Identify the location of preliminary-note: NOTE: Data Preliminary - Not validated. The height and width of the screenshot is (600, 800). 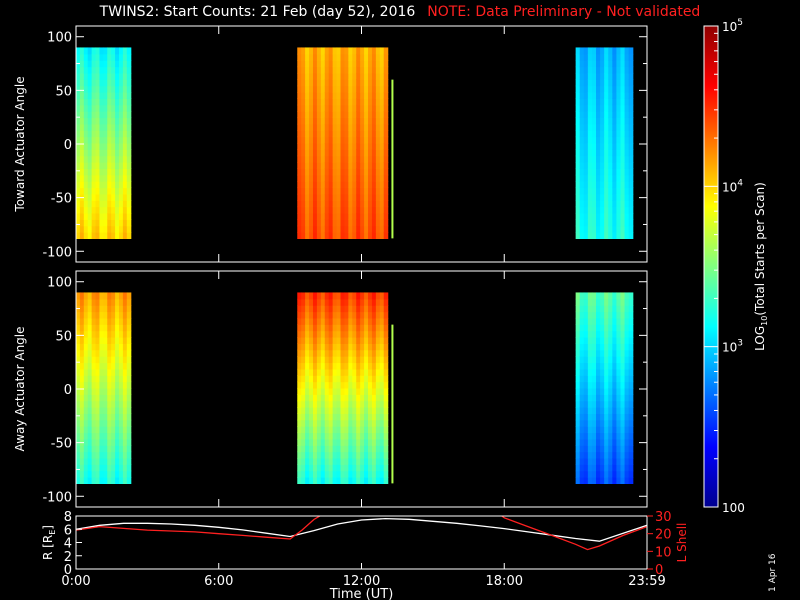
(564, 12).